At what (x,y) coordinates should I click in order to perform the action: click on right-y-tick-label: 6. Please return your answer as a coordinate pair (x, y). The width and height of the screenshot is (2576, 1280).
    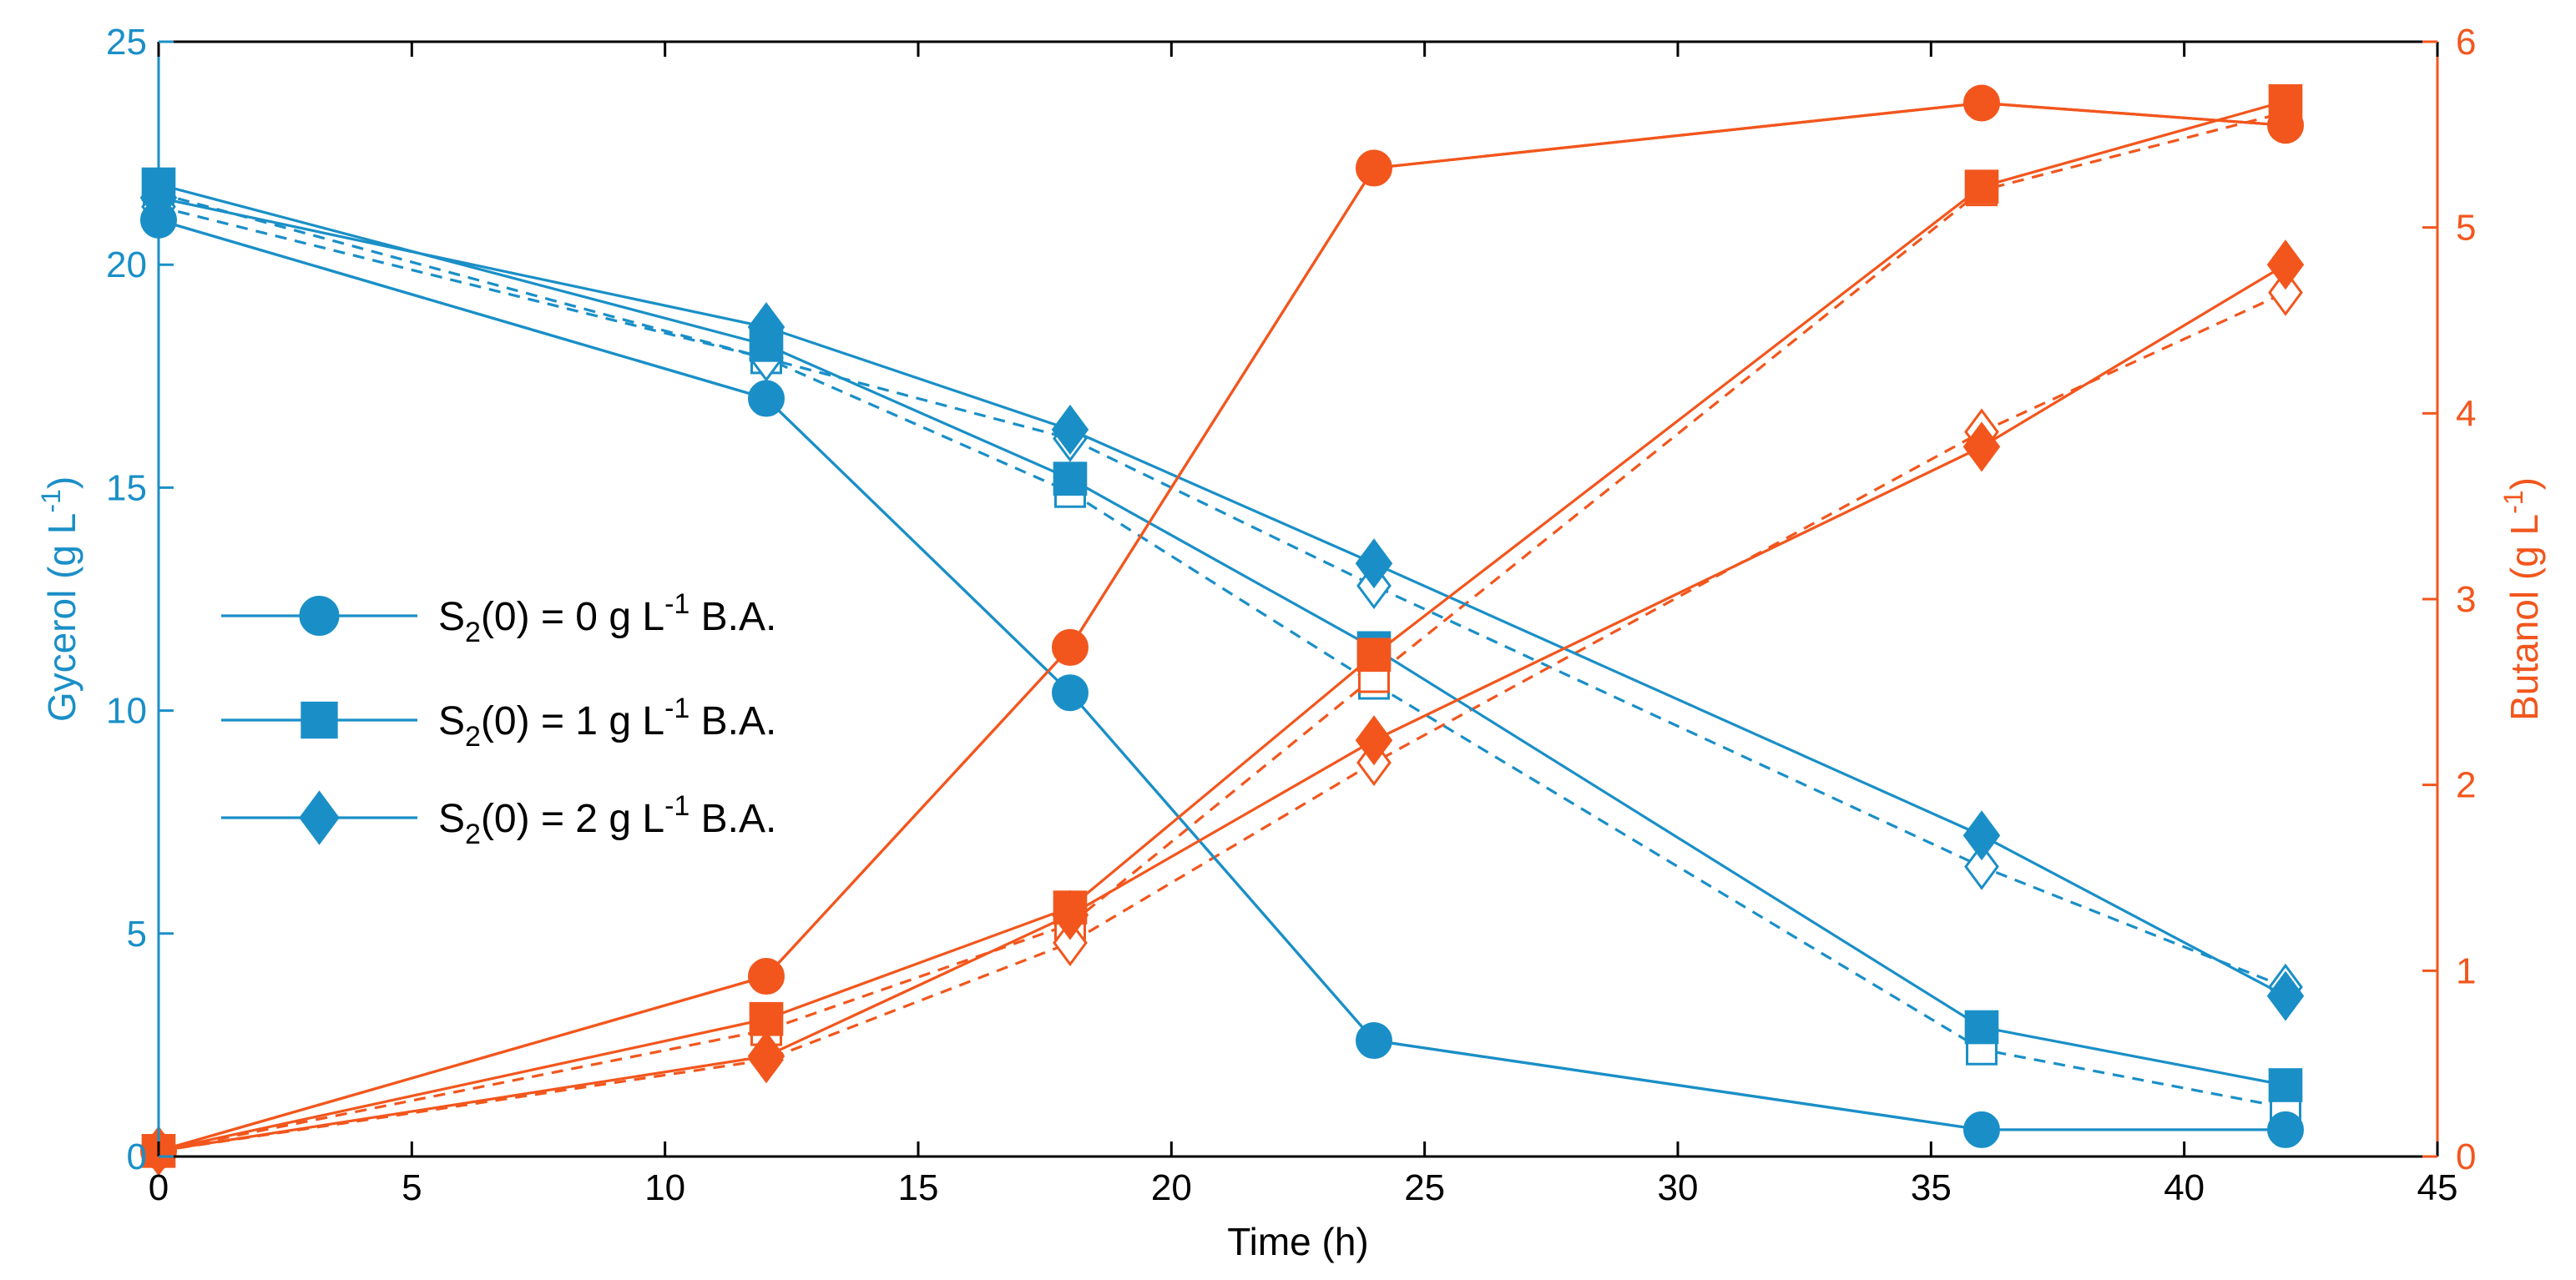
    Looking at the image, I should click on (2466, 42).